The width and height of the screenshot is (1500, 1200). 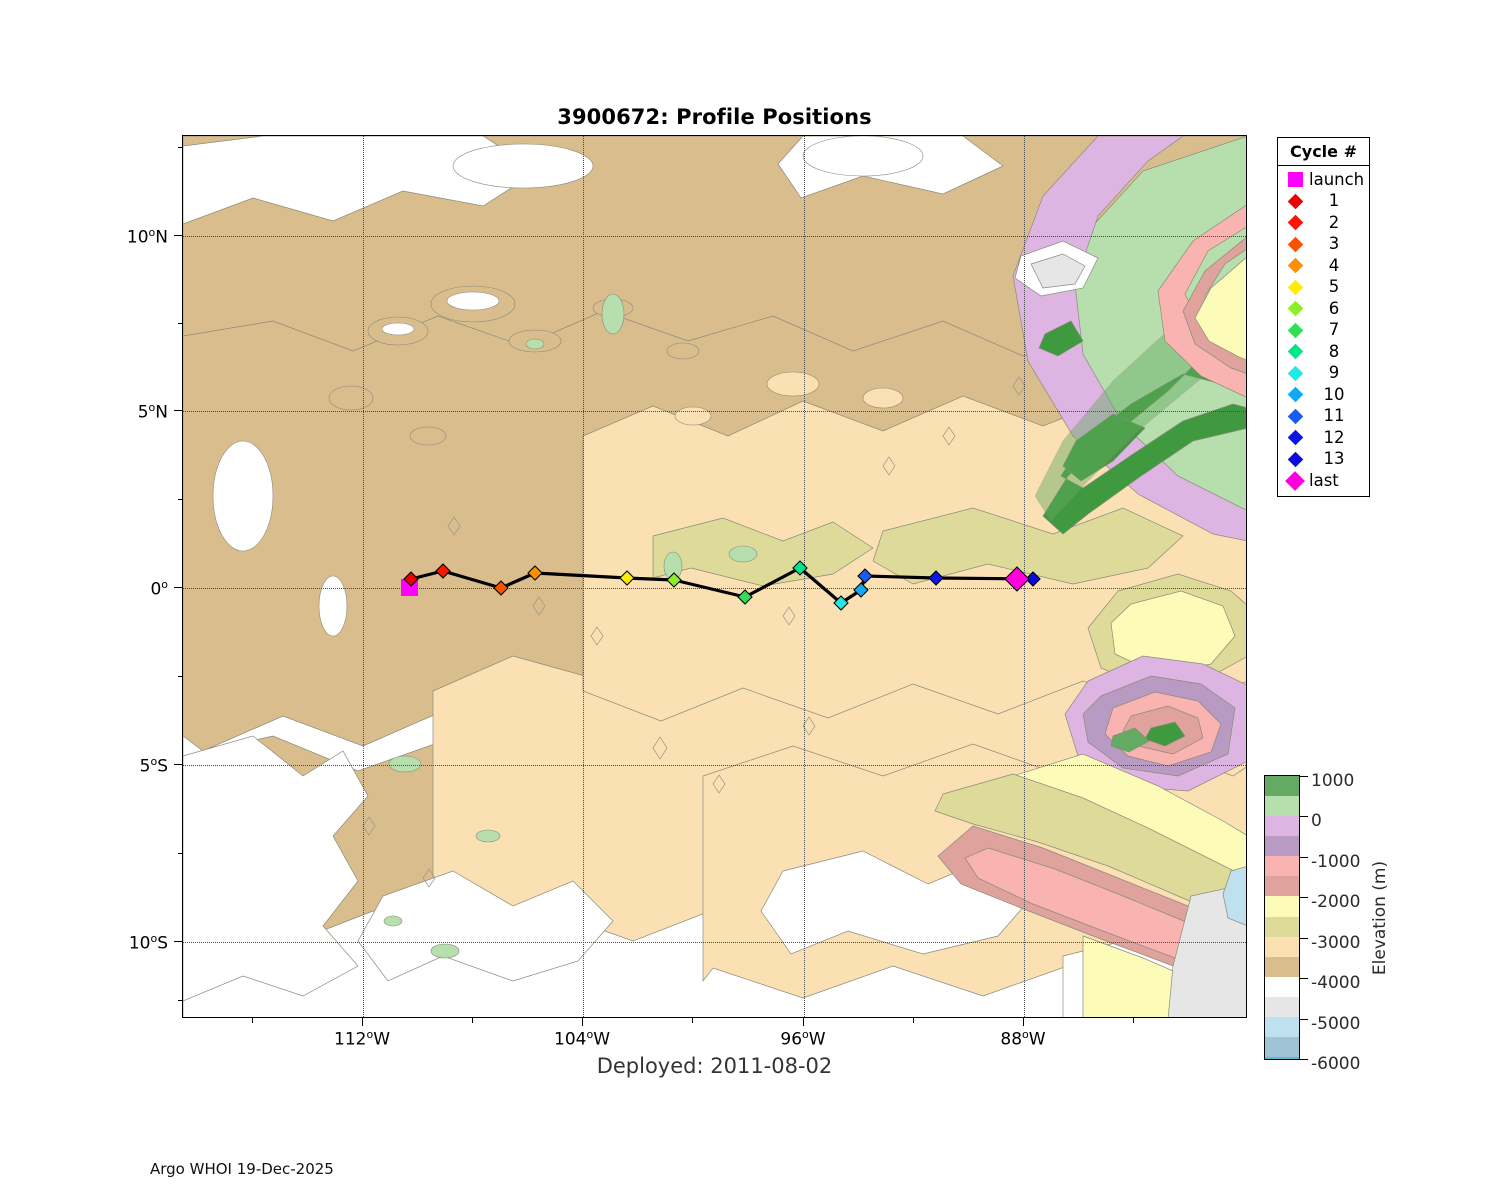 What do you see at coordinates (1334, 243) in the screenshot?
I see `legend-label: 3` at bounding box center [1334, 243].